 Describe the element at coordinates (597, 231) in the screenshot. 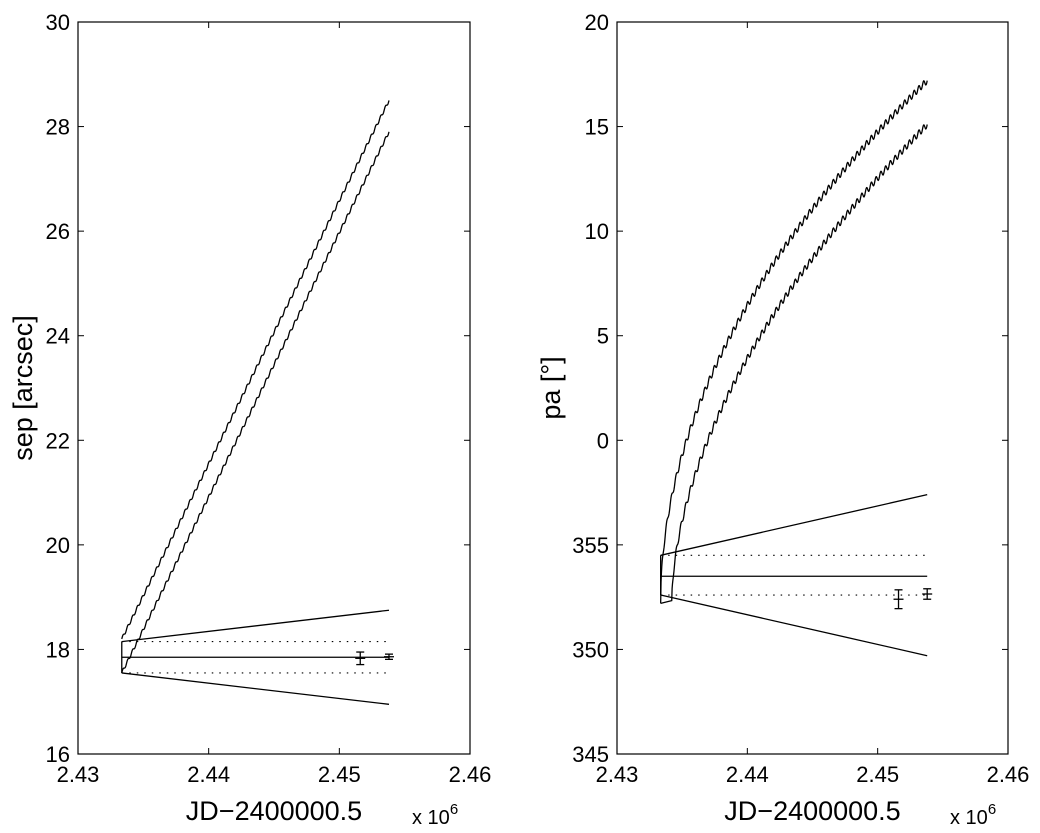

I see `y-tick-label: 10` at that location.